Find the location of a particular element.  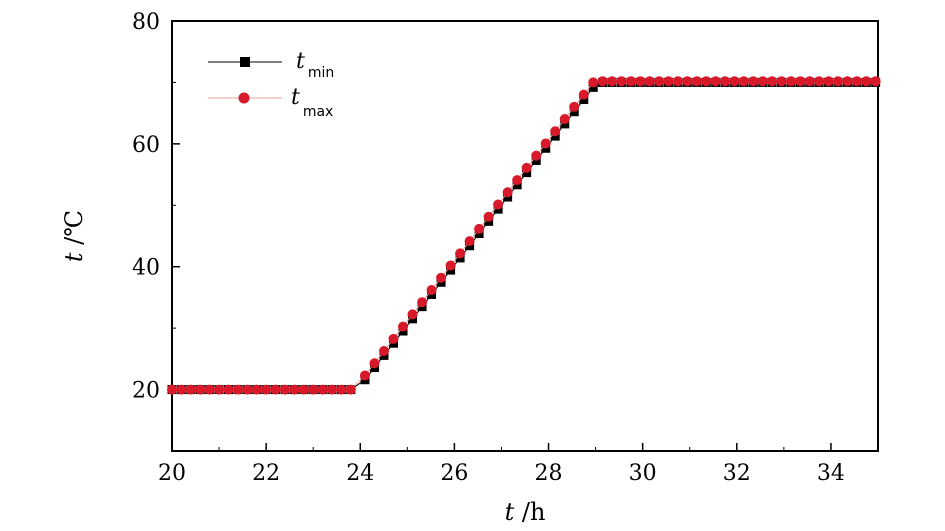

legend: t min tmax is located at coordinates (271, 84).